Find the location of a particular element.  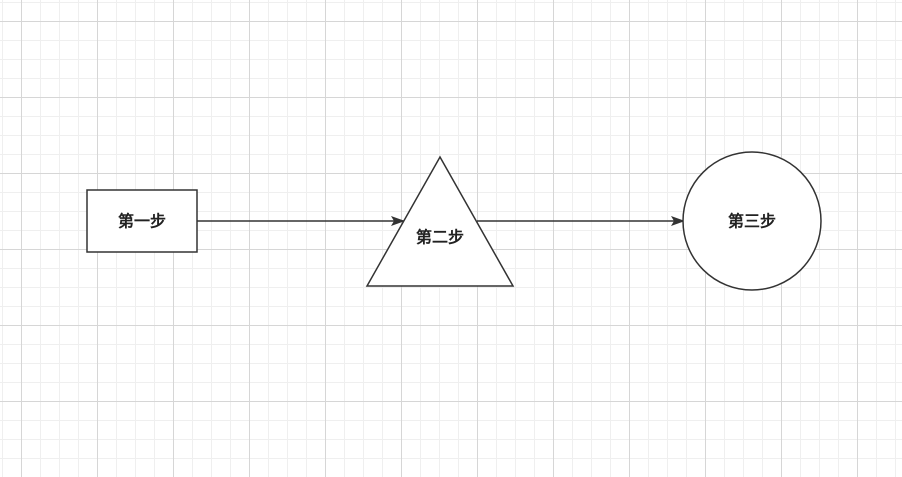

step3-circle-shape is located at coordinates (752, 221).